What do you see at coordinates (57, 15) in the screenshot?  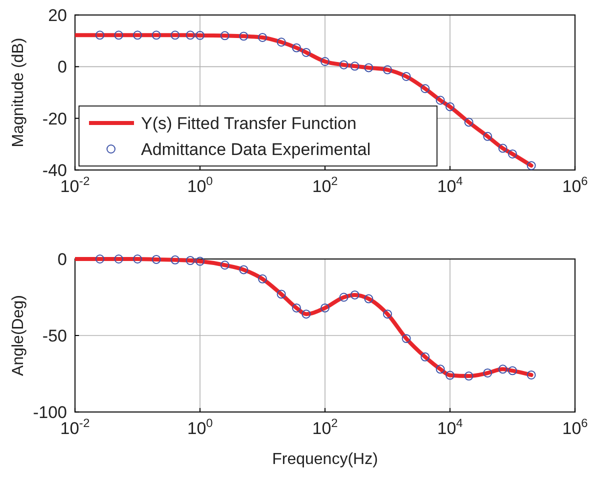 I see `y-tick-label: 20` at bounding box center [57, 15].